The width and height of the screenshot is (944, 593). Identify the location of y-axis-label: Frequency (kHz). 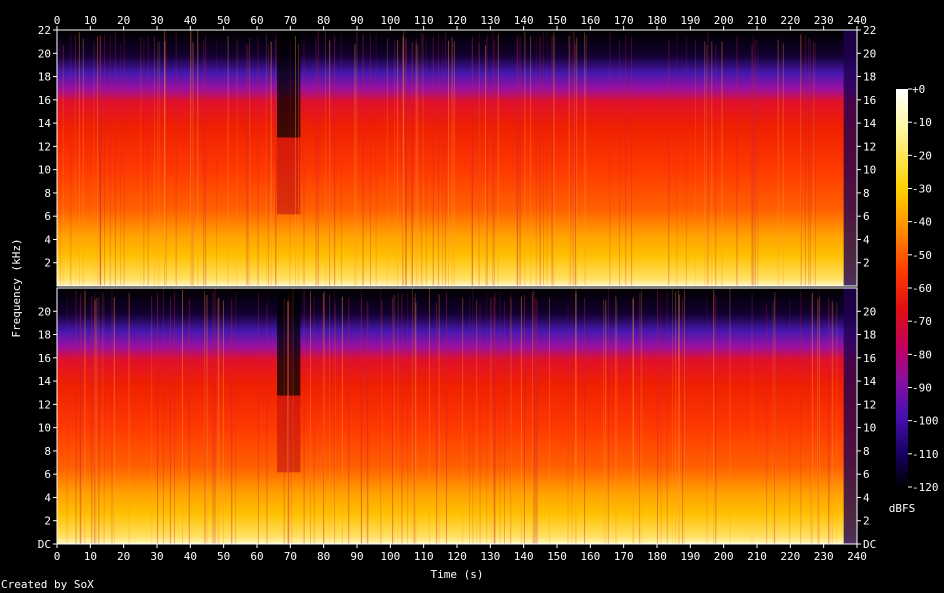
(16, 287).